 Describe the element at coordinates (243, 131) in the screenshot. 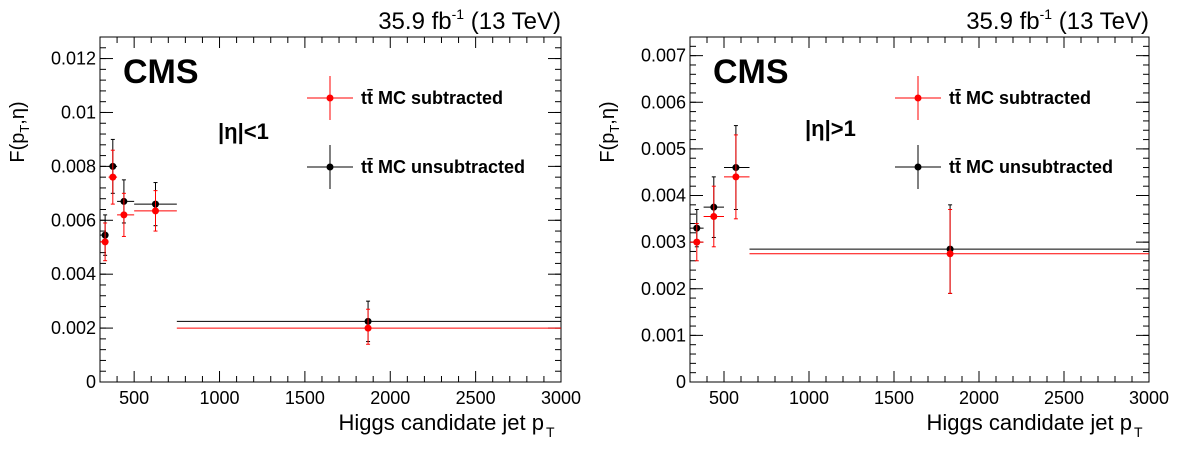

I see `region-label: |η|<1` at that location.